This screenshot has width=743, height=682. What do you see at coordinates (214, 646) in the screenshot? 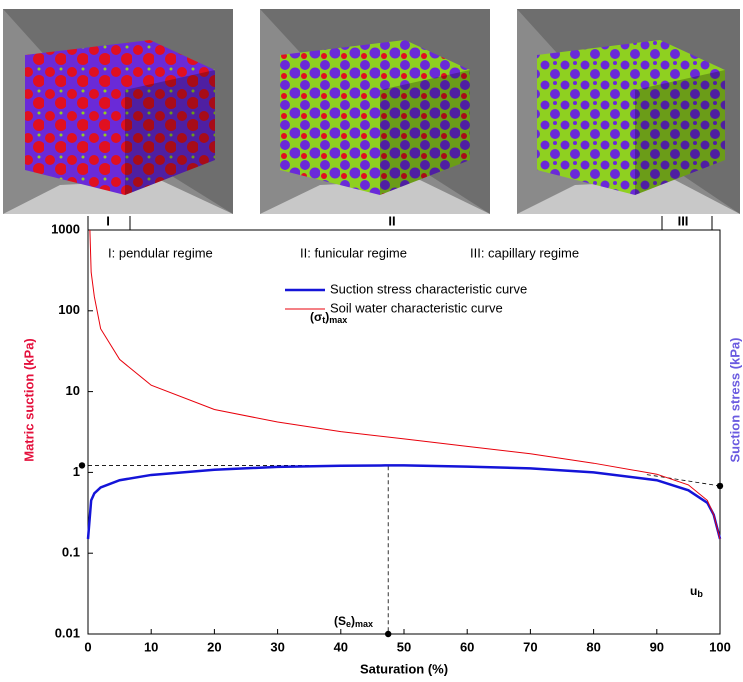
I see `x-tick-label: 20` at bounding box center [214, 646].